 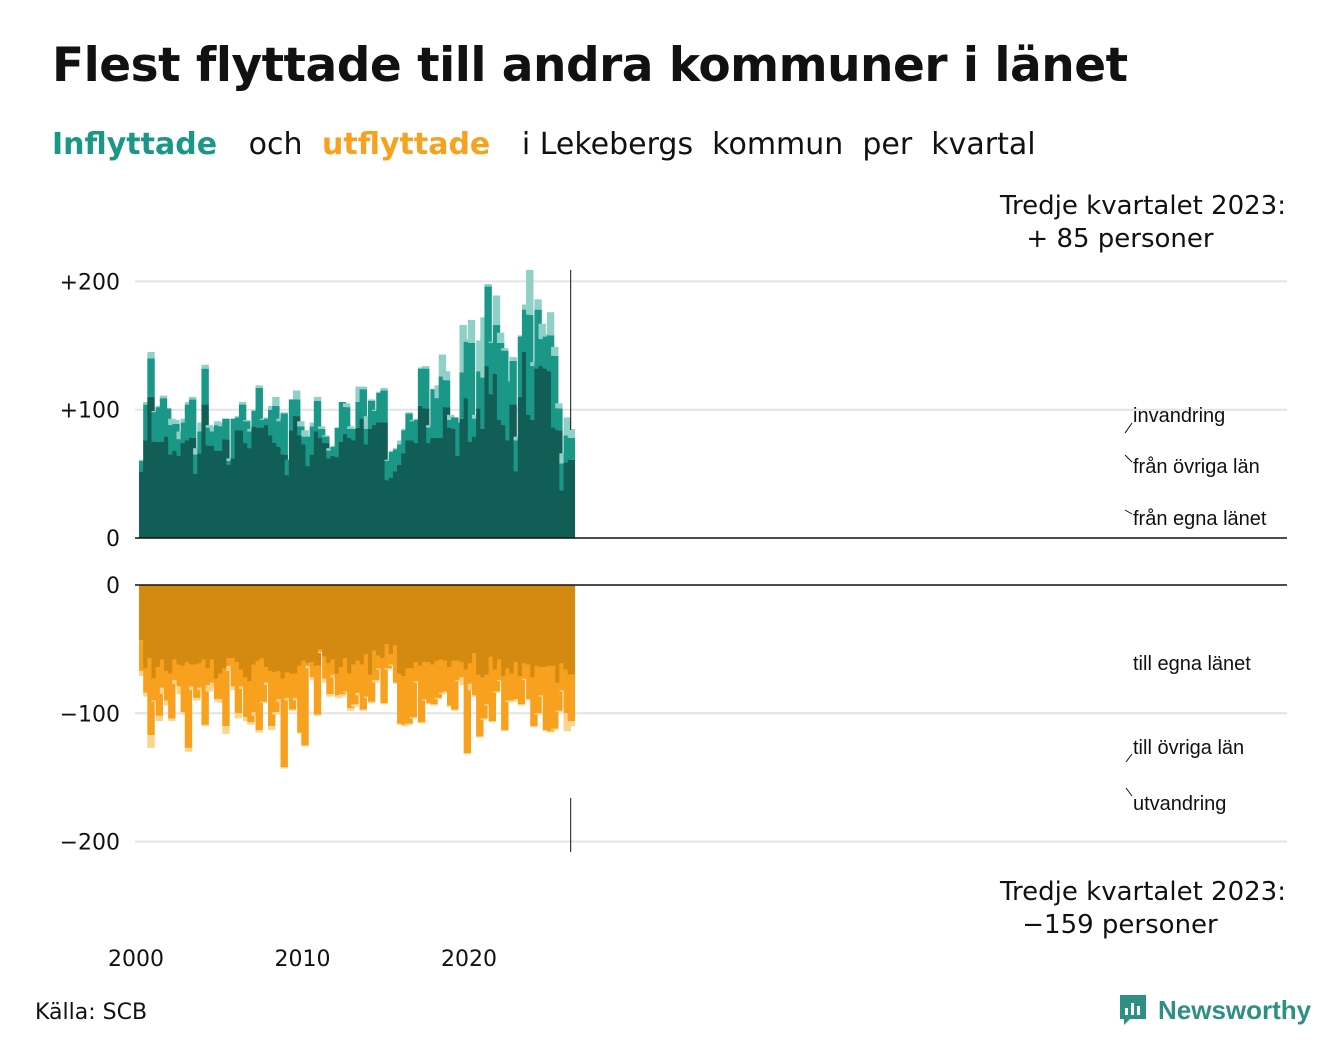 I want to click on y-tick-label: 0, so click(x=113, y=539).